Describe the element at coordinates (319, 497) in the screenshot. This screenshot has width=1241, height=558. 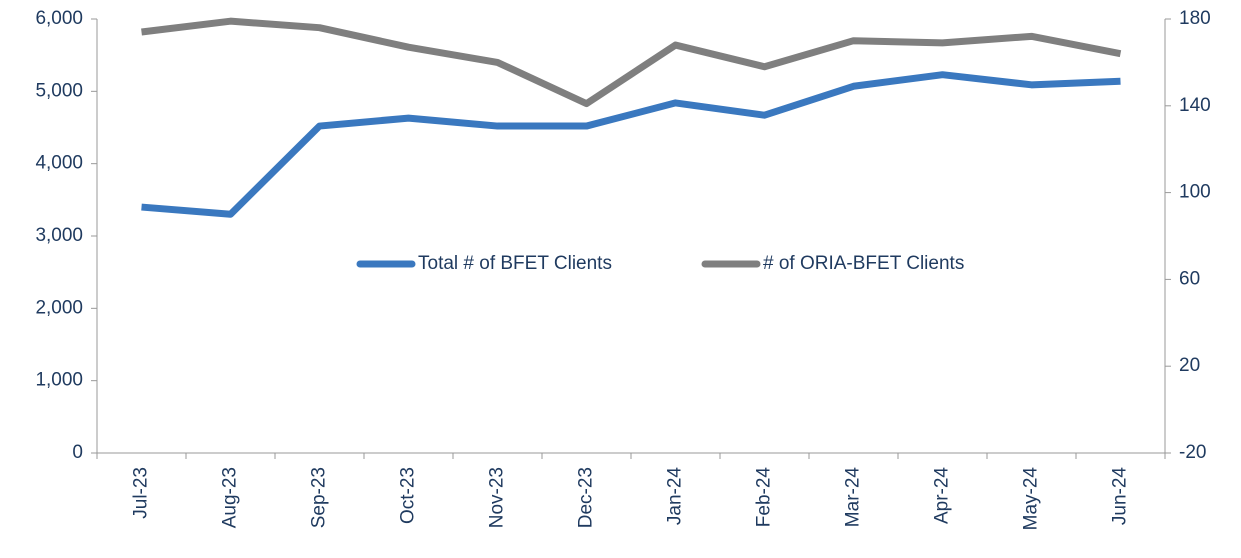
I see `x-tick-label: Sep-23` at that location.